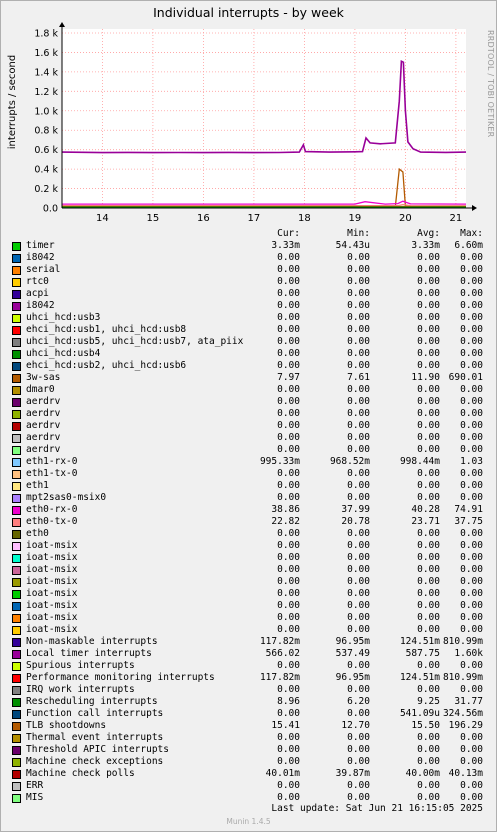 The width and height of the screenshot is (497, 832). Describe the element at coordinates (52, 473) in the screenshot. I see `legend-series-name: eth1-tx-0` at that location.